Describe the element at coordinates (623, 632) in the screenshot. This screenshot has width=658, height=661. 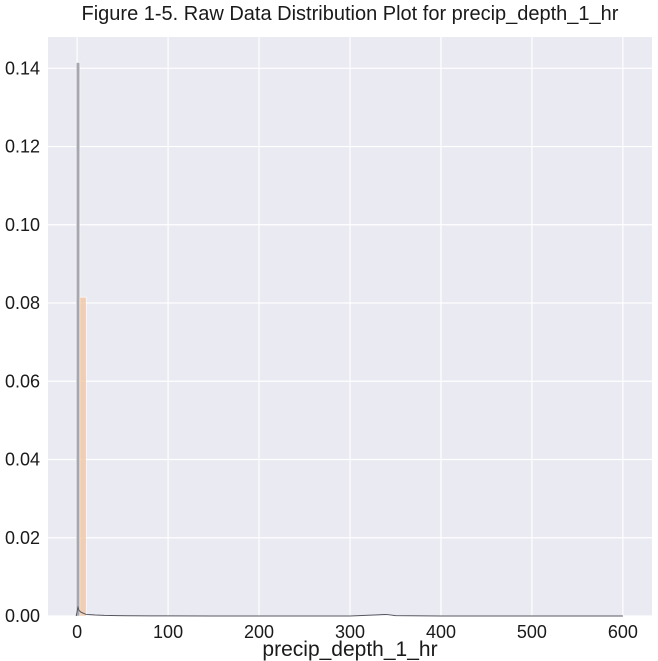
I see `x-tick-label: 600` at that location.